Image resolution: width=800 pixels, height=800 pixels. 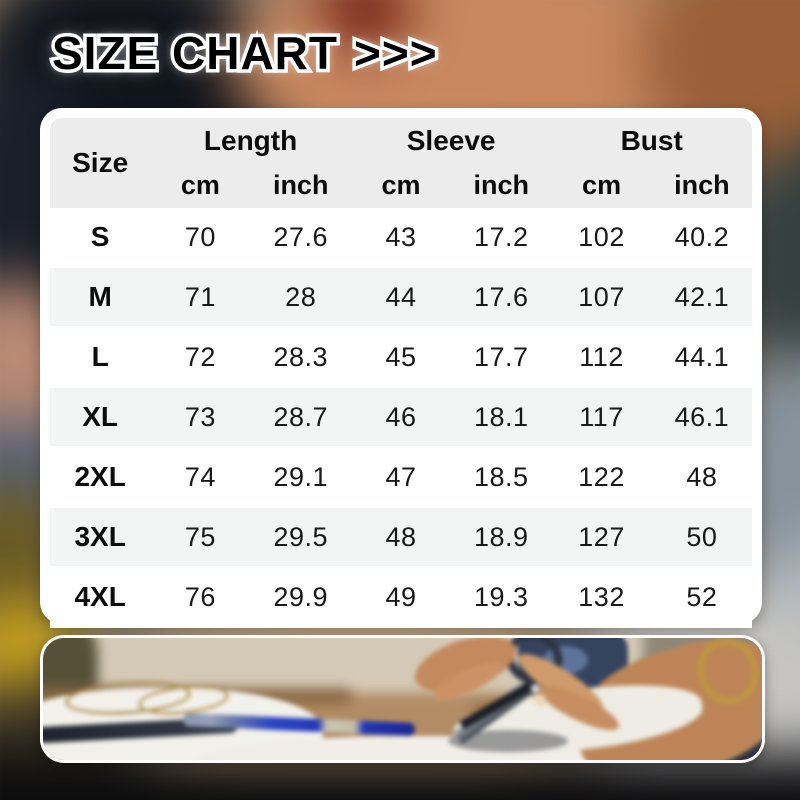 What do you see at coordinates (501, 596) in the screenshot?
I see `value-cell: 19.3` at bounding box center [501, 596].